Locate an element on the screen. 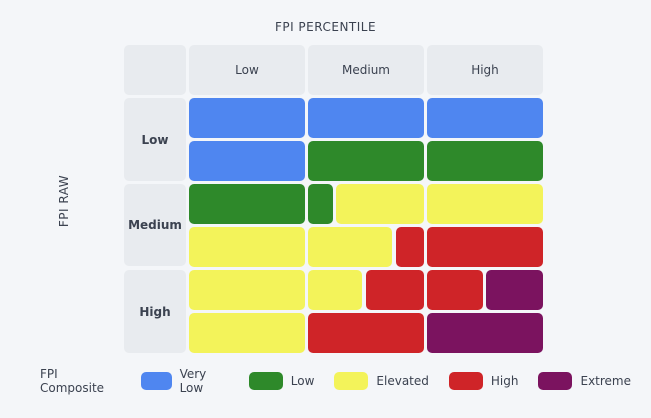 The image size is (651, 418). column-header-low: Low is located at coordinates (247, 70).